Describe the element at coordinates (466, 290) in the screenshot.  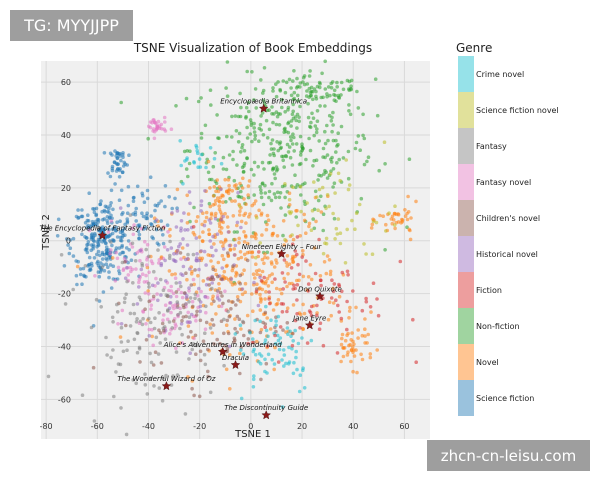
I see `legend-swatch` at that location.